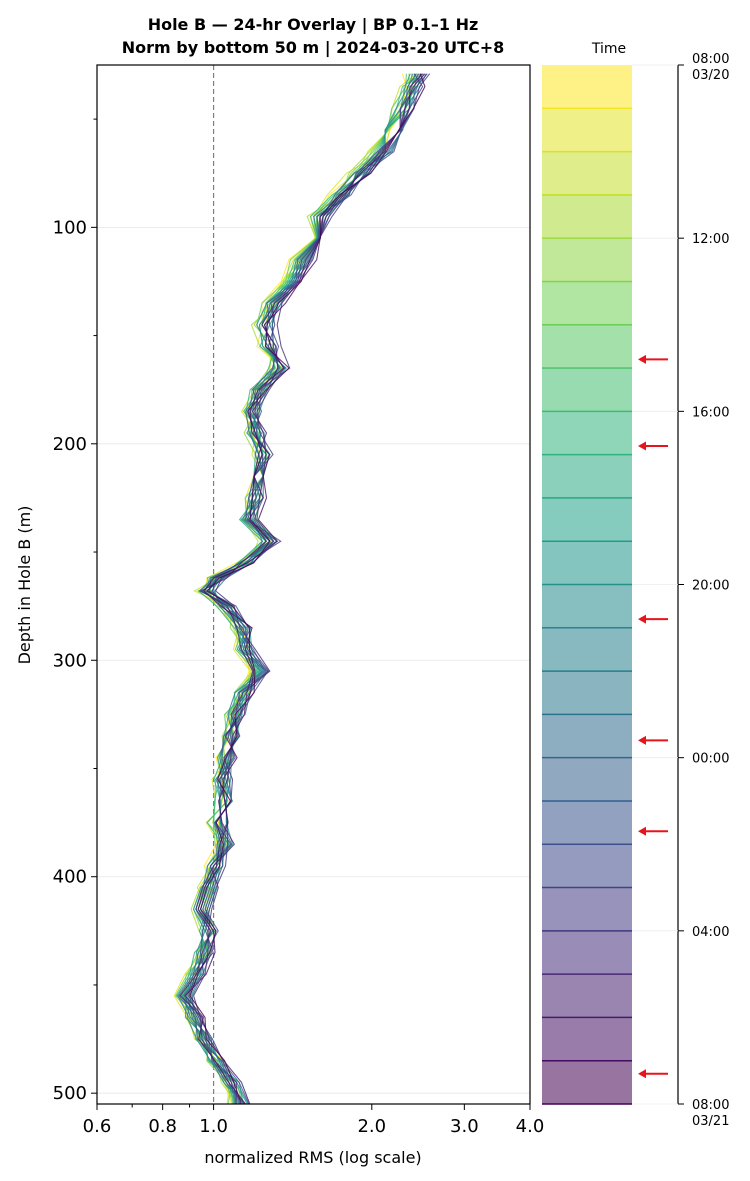  What do you see at coordinates (710, 1121) in the screenshot?
I see `colorbar-date-label: 03/21` at bounding box center [710, 1121].